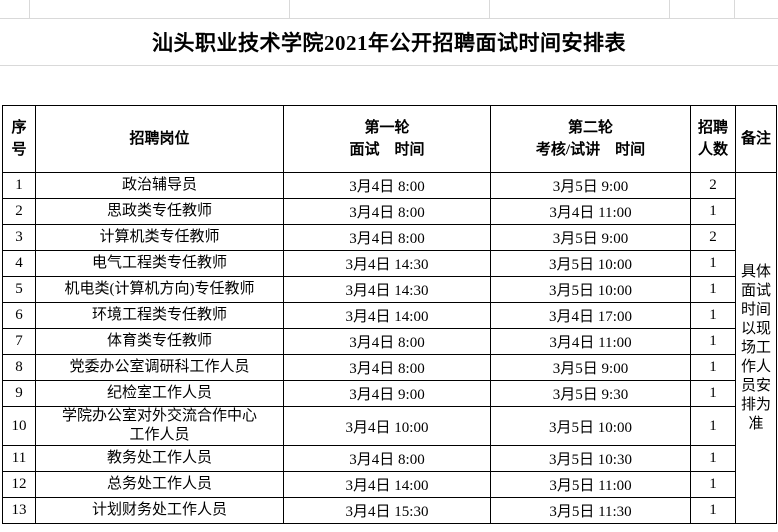 The width and height of the screenshot is (778, 532). What do you see at coordinates (159, 426) in the screenshot?
I see `position-cell: 学院办公室对外交流合作中心 工作人员` at bounding box center [159, 426].